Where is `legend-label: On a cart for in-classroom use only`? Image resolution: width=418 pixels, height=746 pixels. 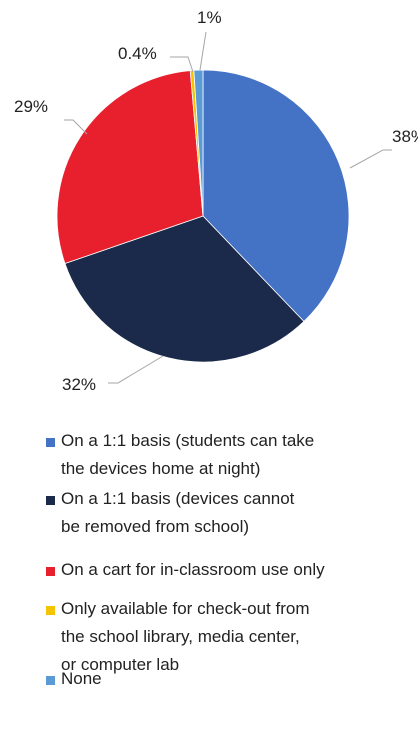
legend-label: On a cart for in-classroom use only is located at coordinates (193, 570).